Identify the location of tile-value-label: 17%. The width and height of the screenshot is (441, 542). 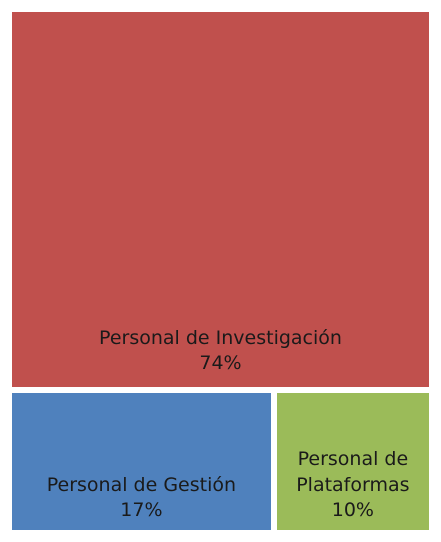
(141, 510).